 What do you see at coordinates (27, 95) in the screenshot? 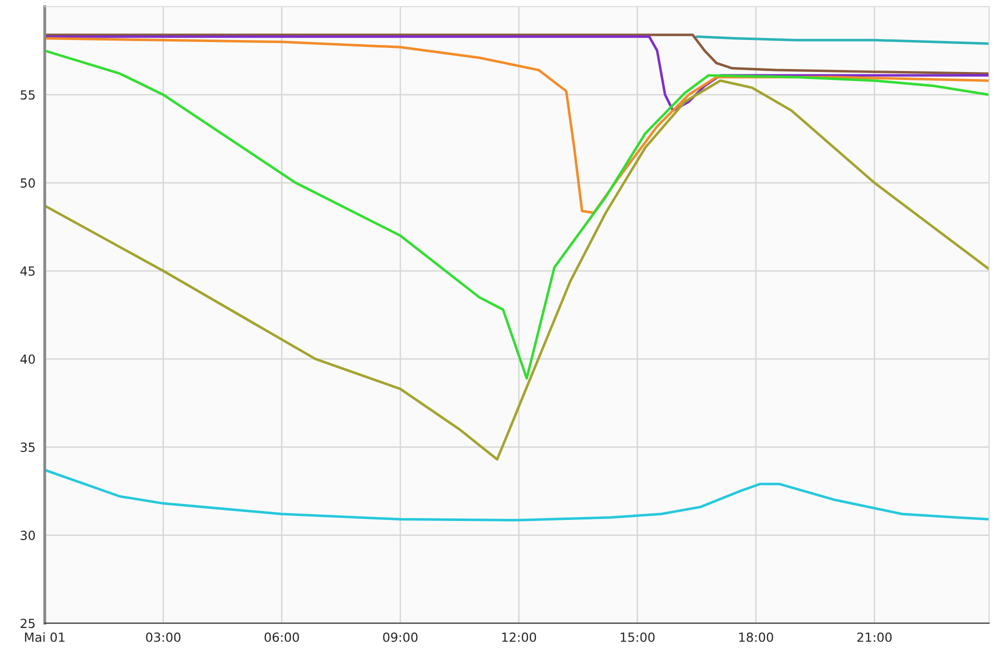
I see `y-tick-label: 55` at bounding box center [27, 95].